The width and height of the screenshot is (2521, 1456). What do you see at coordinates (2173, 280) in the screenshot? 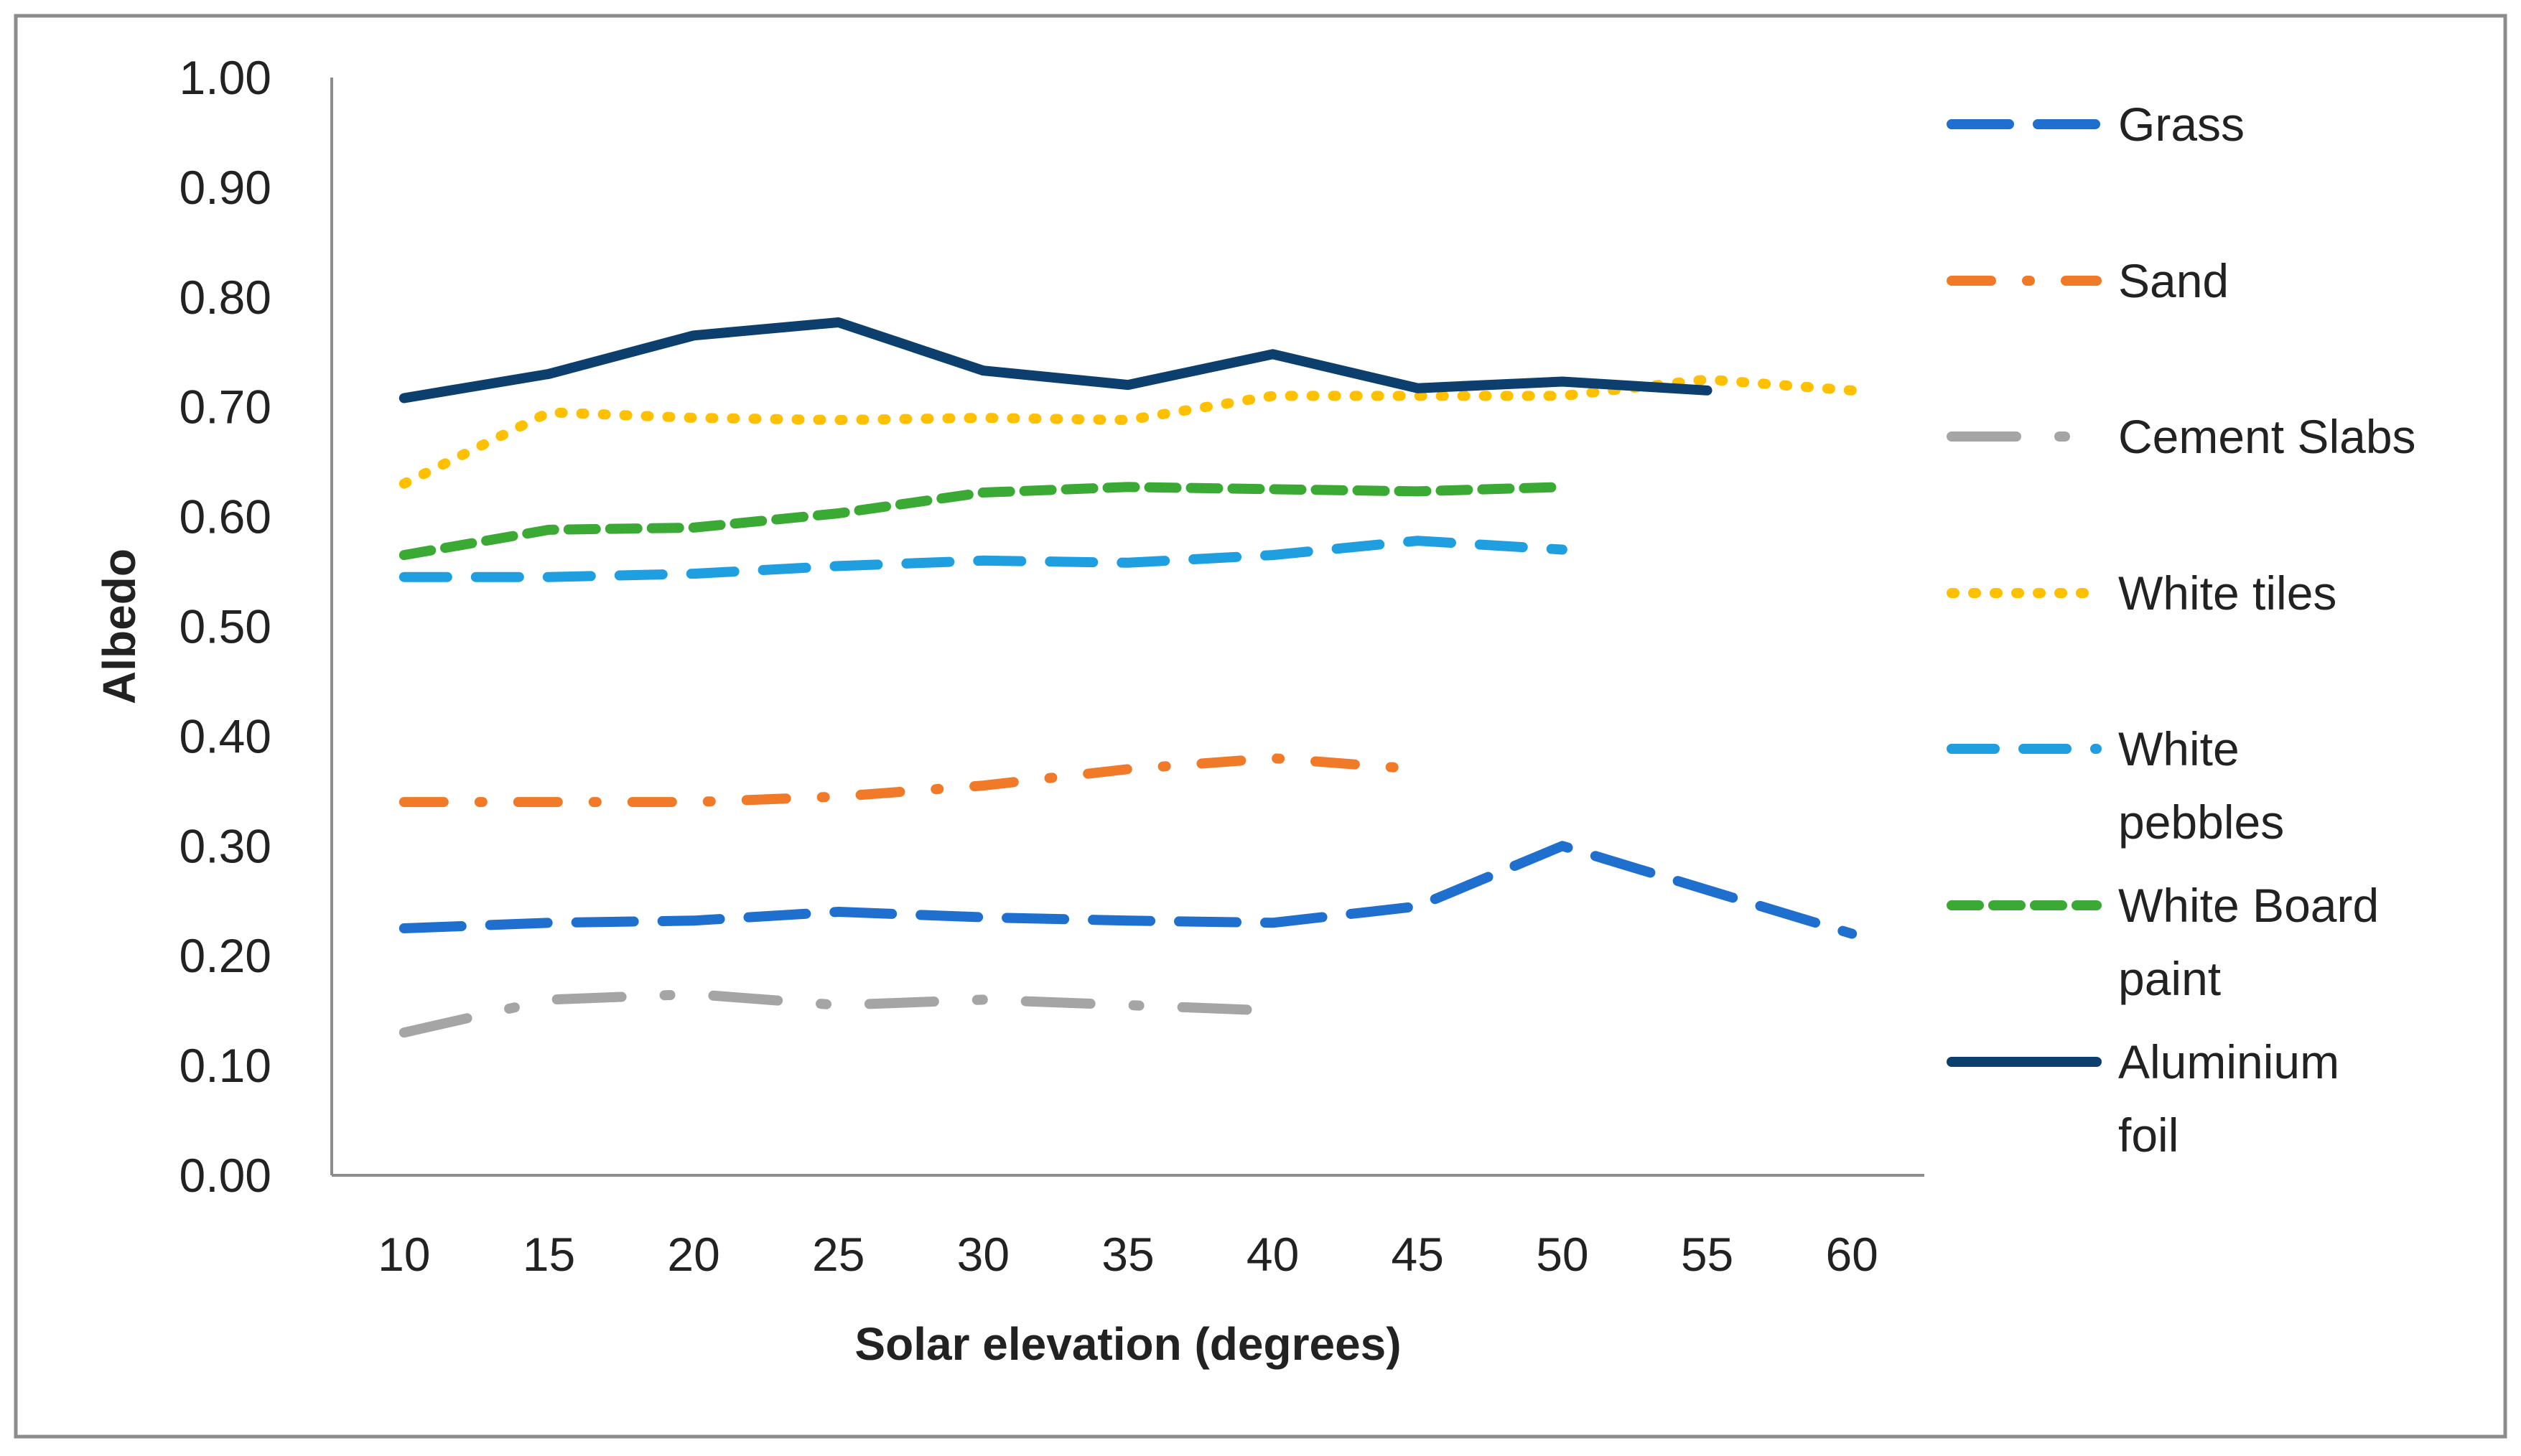
I see `legend-label: Sand` at bounding box center [2173, 280].